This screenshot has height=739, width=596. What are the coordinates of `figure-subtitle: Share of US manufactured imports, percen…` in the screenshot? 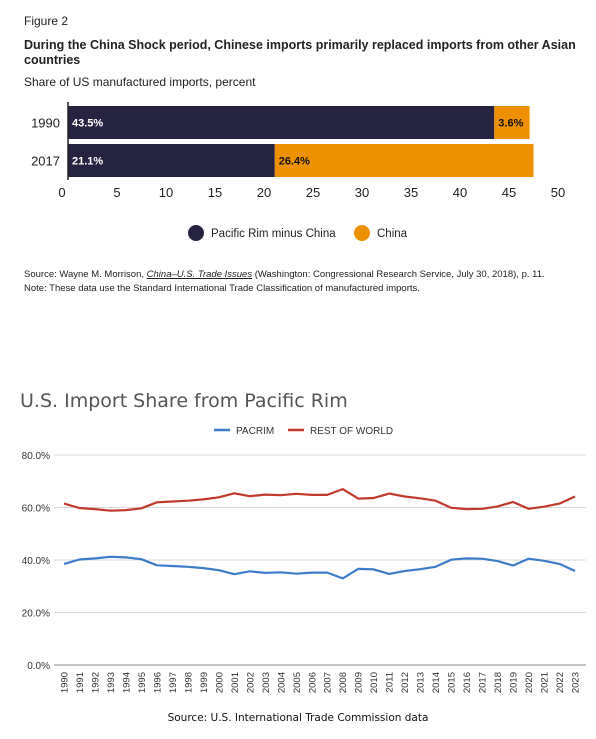 It's located at (140, 82).